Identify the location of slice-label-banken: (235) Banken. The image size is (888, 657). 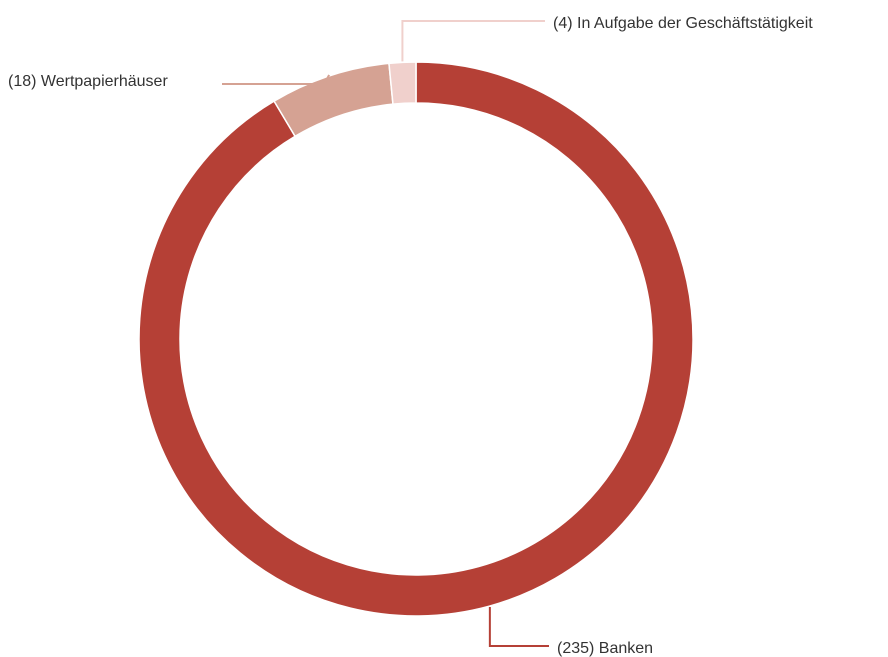
(605, 648).